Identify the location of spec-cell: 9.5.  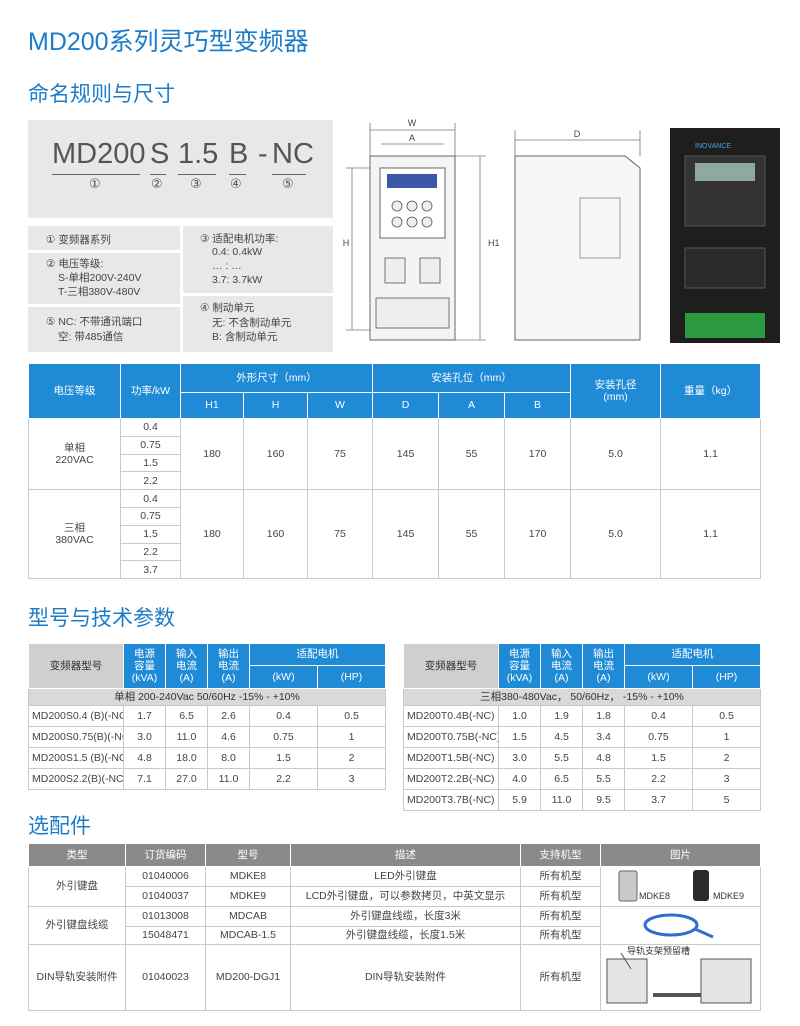
(603, 800).